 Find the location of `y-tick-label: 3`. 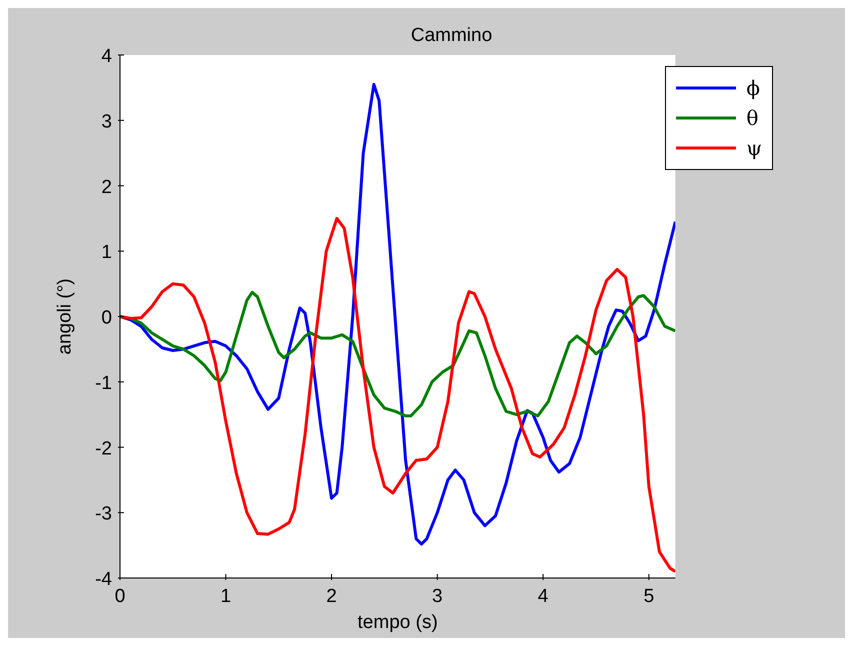

y-tick-label: 3 is located at coordinates (106, 121).